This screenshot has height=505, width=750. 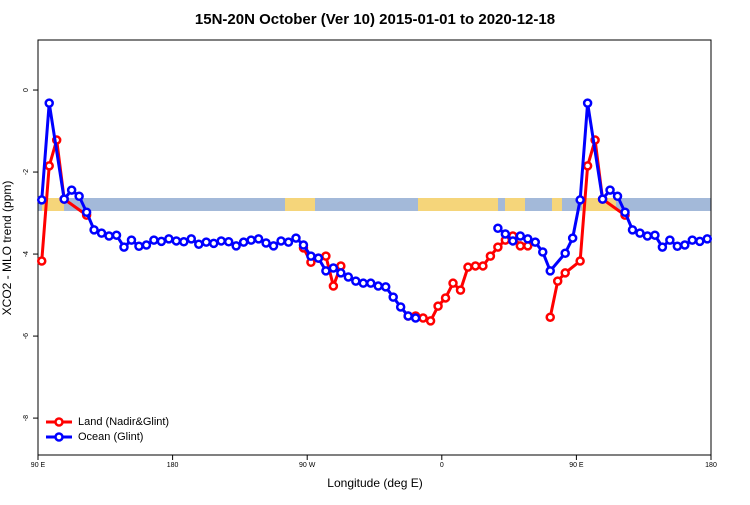 I want to click on y-tick-label: -6, so click(x=26, y=336).